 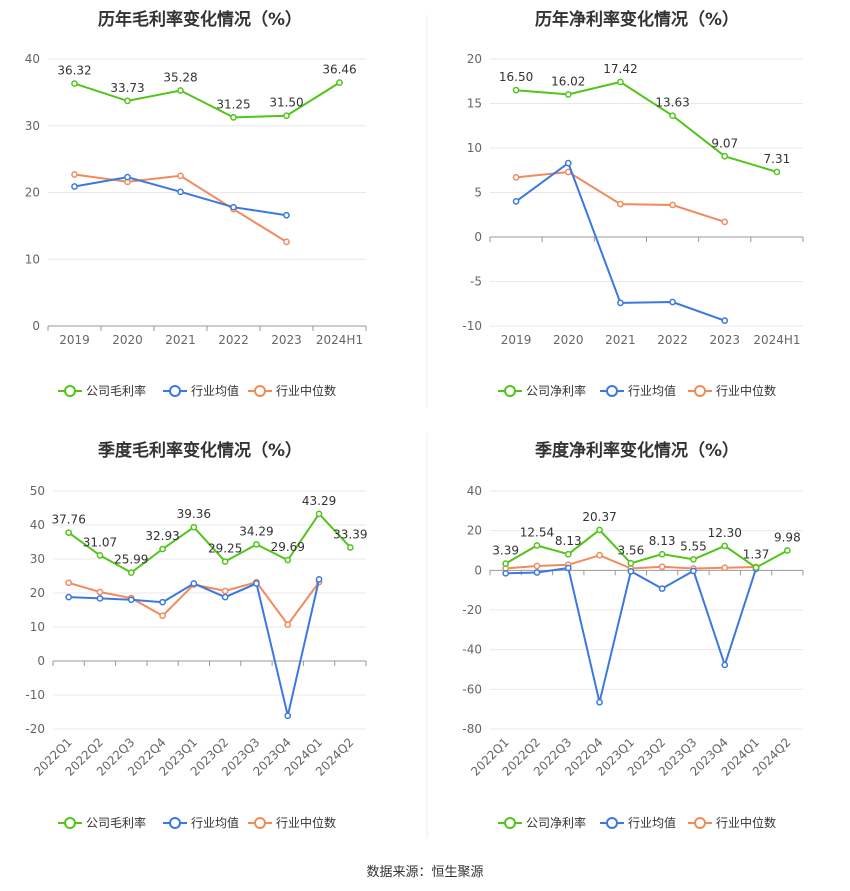 I want to click on y-tick-label: -5, so click(x=476, y=282).